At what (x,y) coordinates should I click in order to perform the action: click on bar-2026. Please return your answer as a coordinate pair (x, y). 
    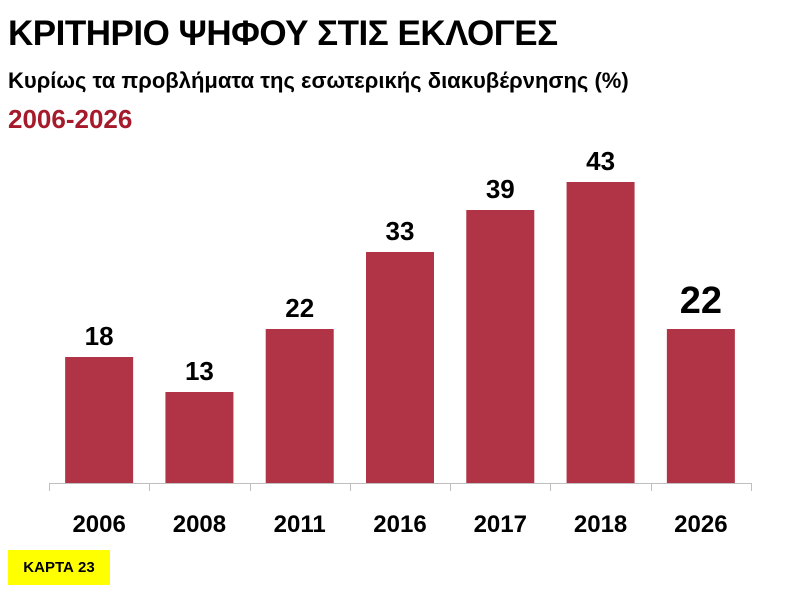
    Looking at the image, I should click on (700, 406).